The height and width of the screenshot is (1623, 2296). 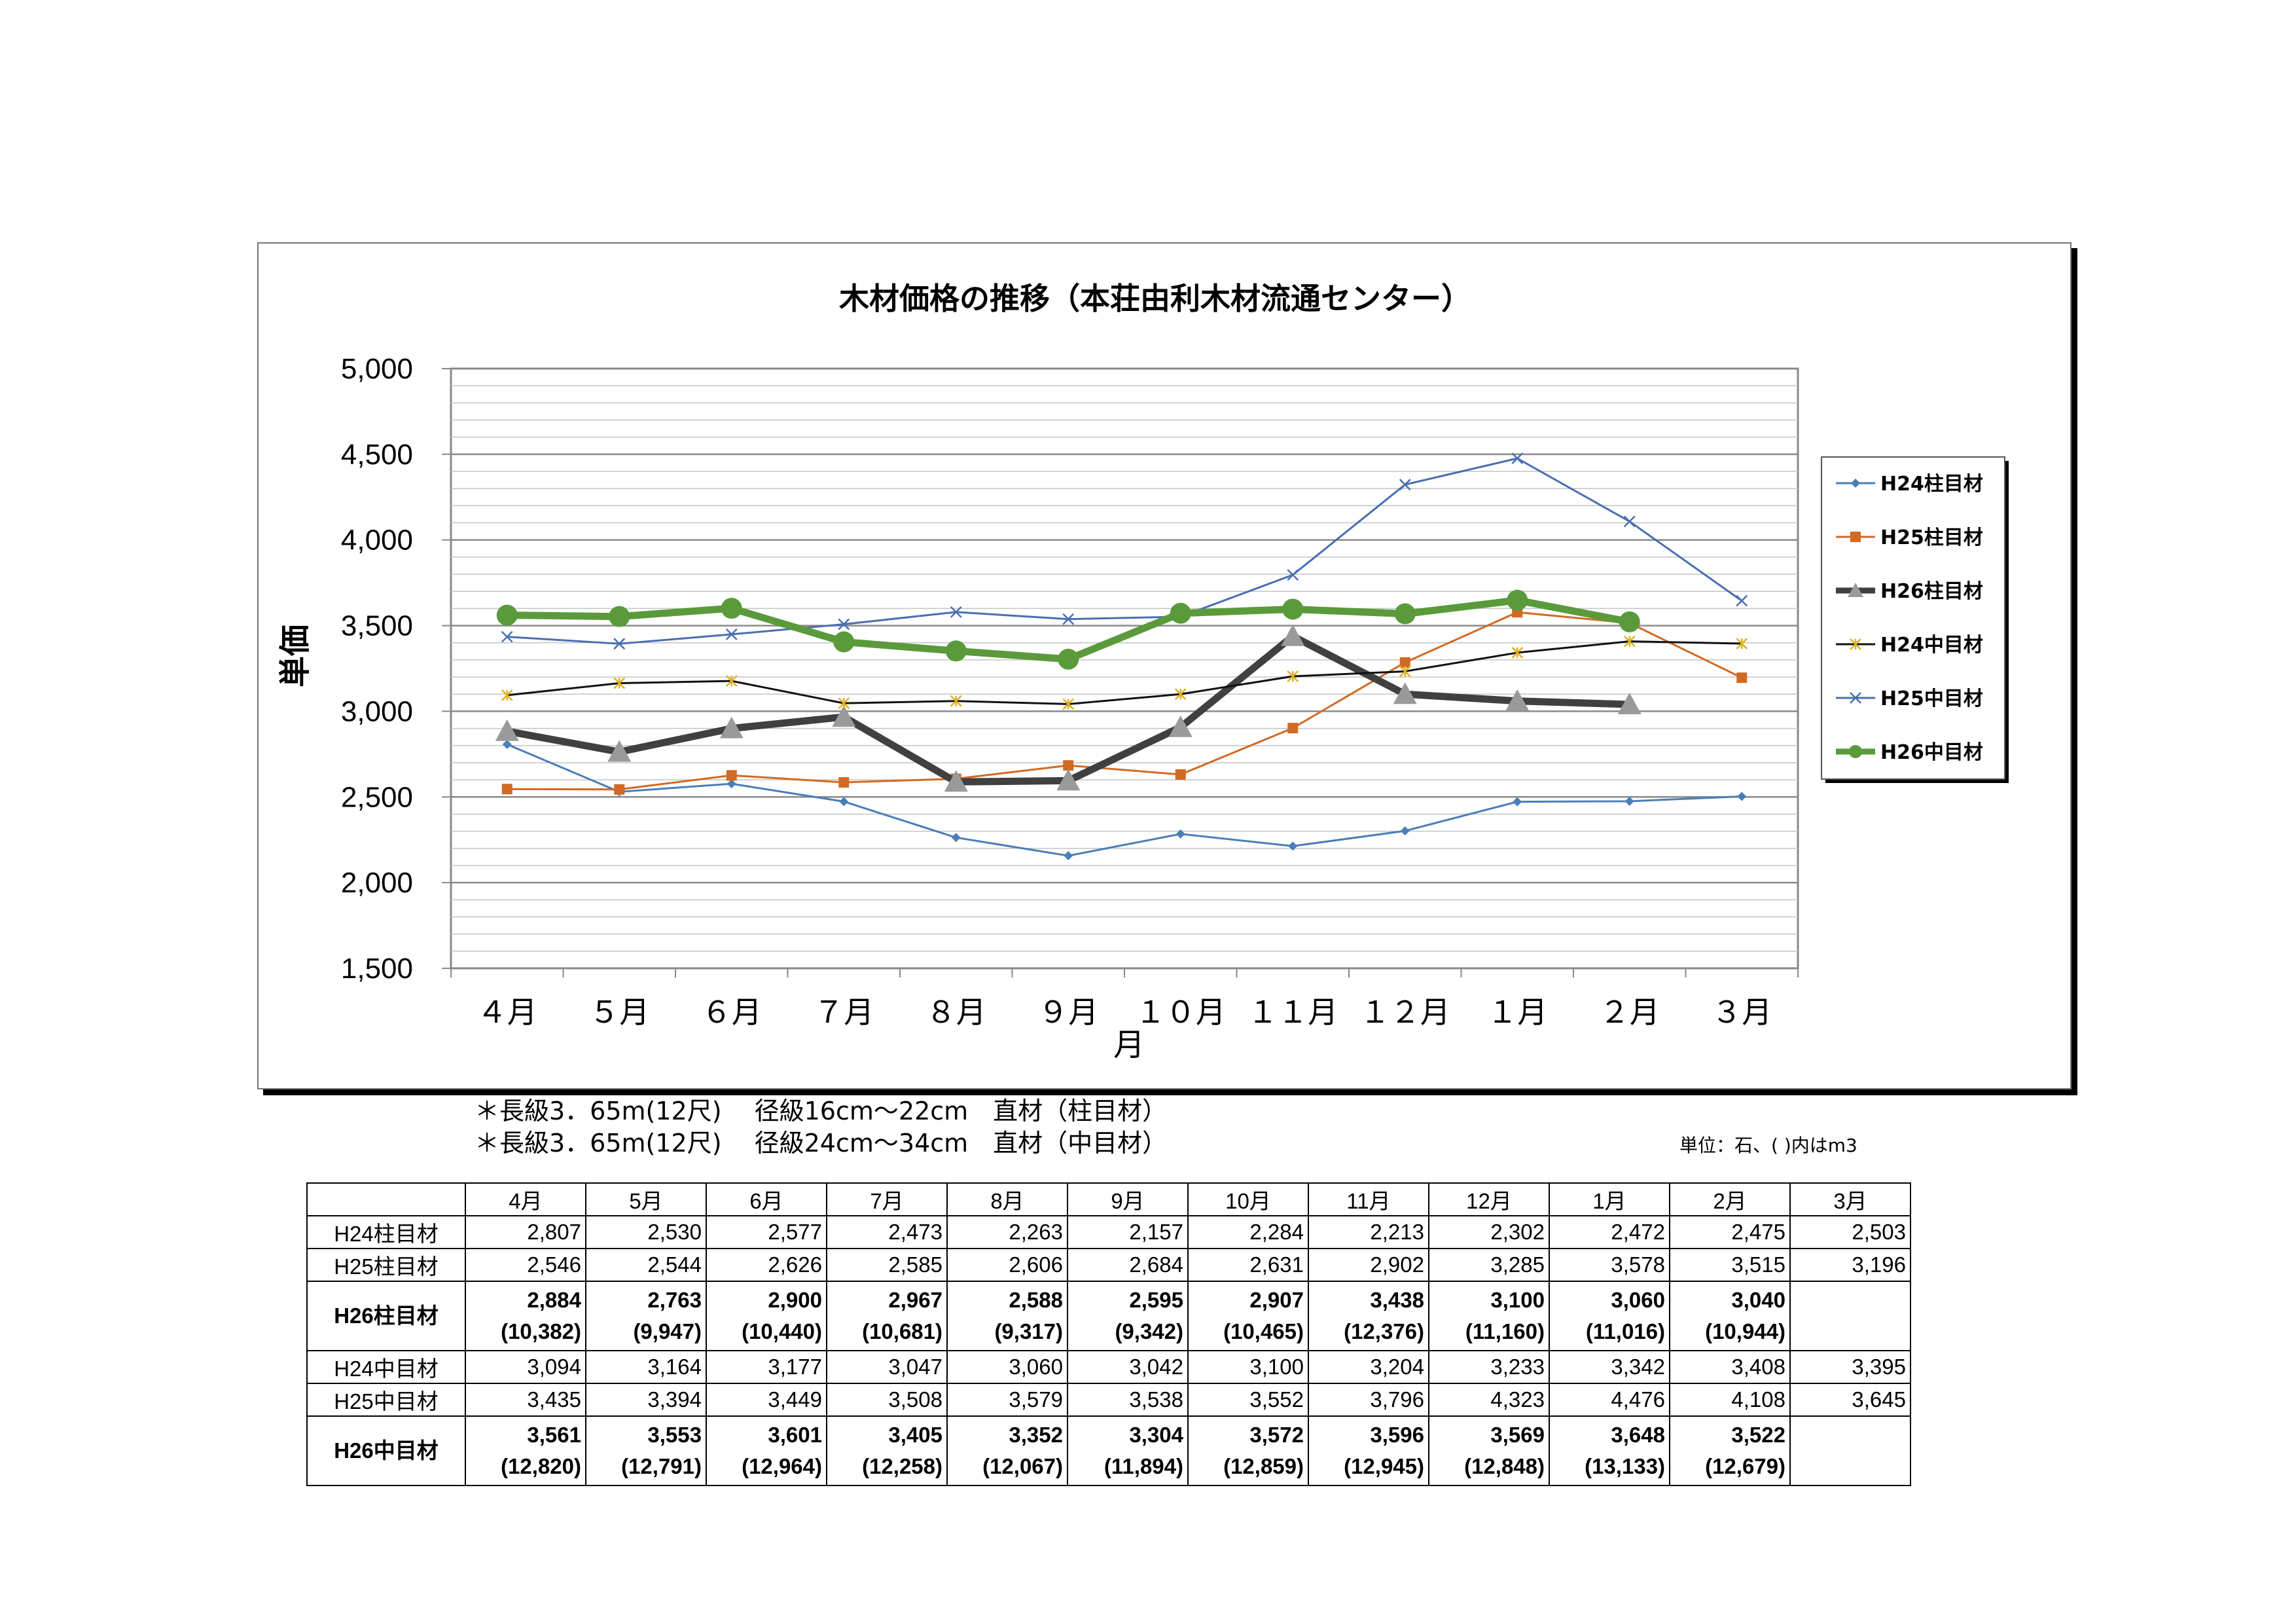 I want to click on cell-volume: (10,465), so click(x=1263, y=1331).